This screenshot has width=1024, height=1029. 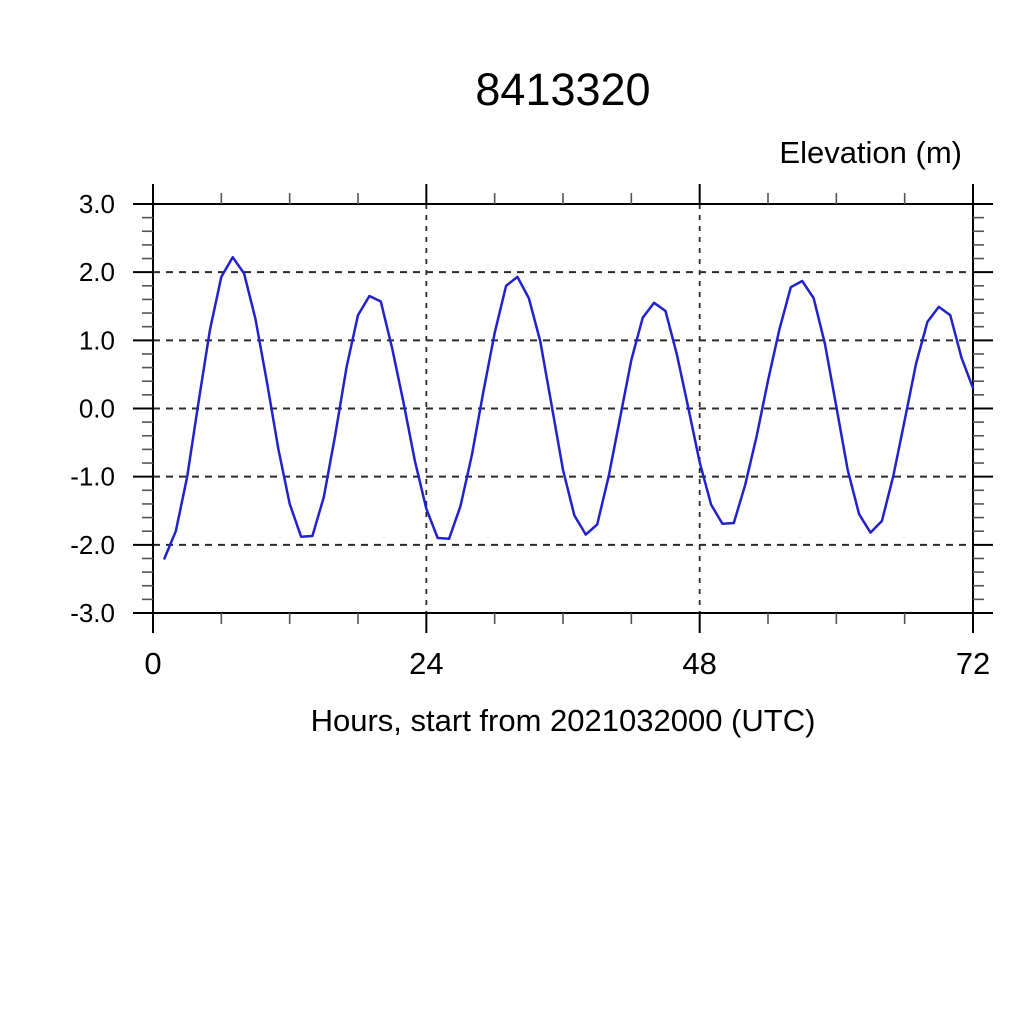 I want to click on y-tick-label: 3.0, so click(x=97, y=204).